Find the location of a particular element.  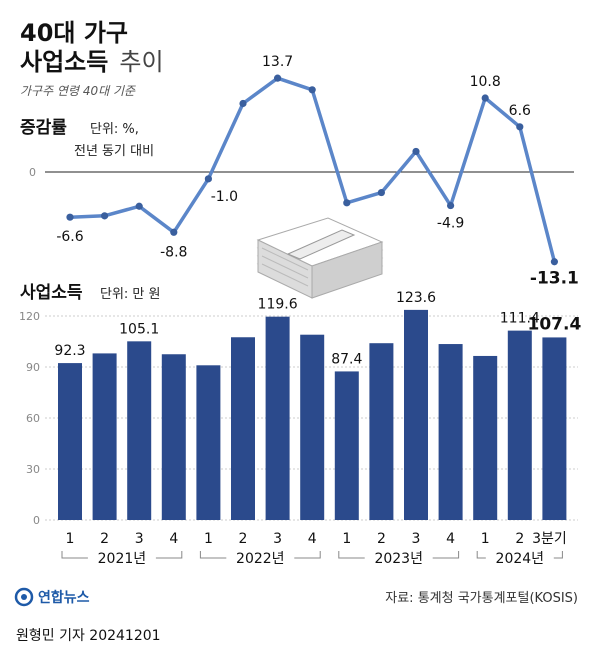

bar-y-tick: 30 is located at coordinates (33, 469).